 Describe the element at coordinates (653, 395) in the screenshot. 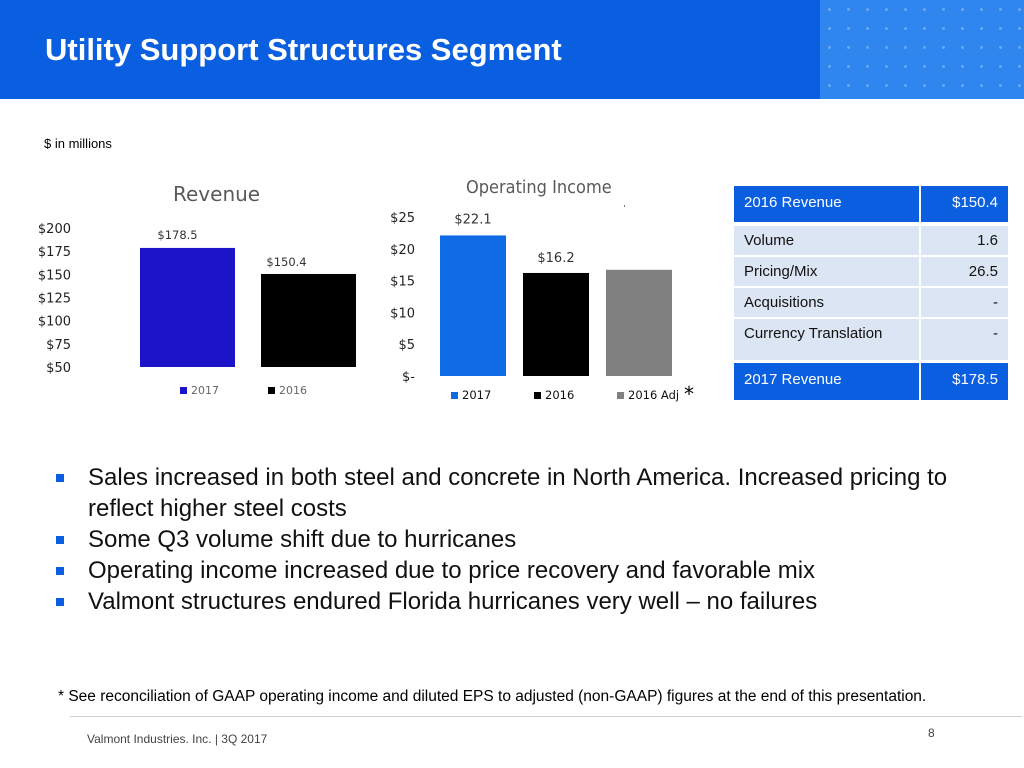

I see `legend-label: 2016 Adj` at that location.